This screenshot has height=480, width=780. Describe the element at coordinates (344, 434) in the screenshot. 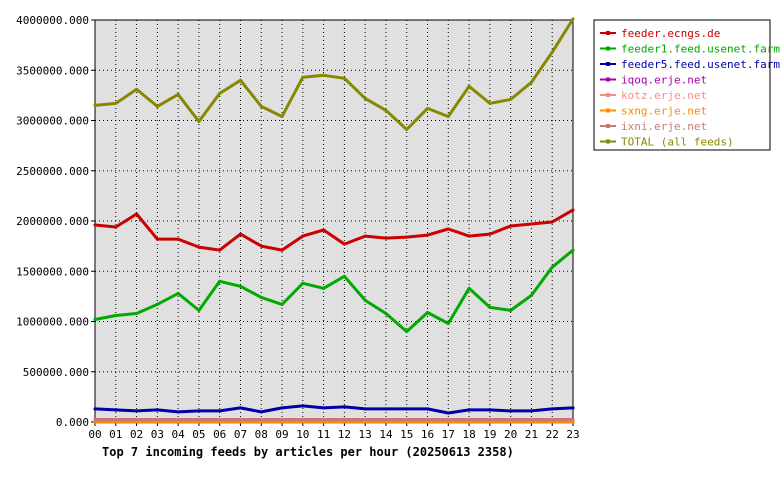

I see `x-tick-label: 12` at that location.